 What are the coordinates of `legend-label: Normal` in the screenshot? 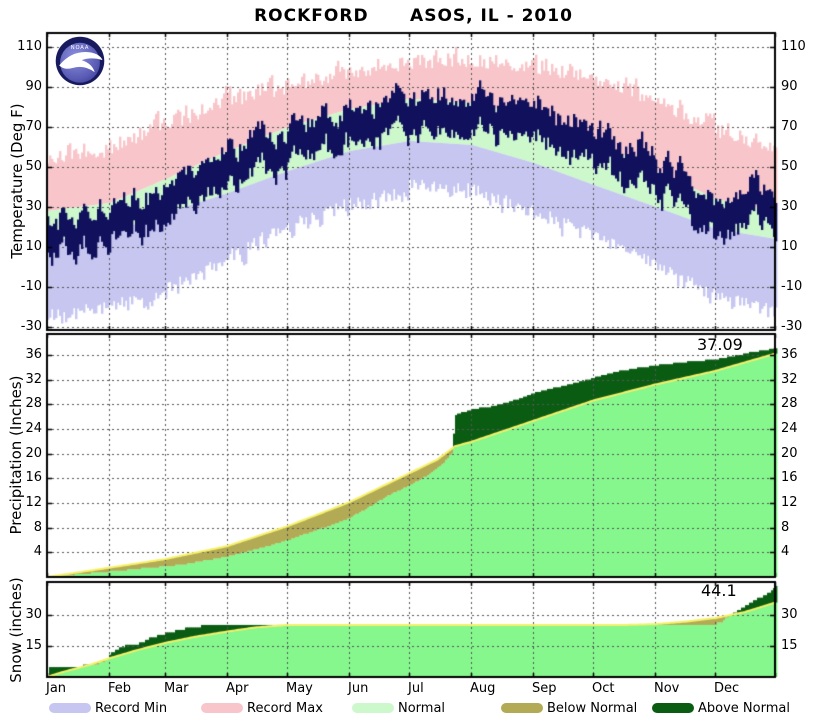 It's located at (422, 708).